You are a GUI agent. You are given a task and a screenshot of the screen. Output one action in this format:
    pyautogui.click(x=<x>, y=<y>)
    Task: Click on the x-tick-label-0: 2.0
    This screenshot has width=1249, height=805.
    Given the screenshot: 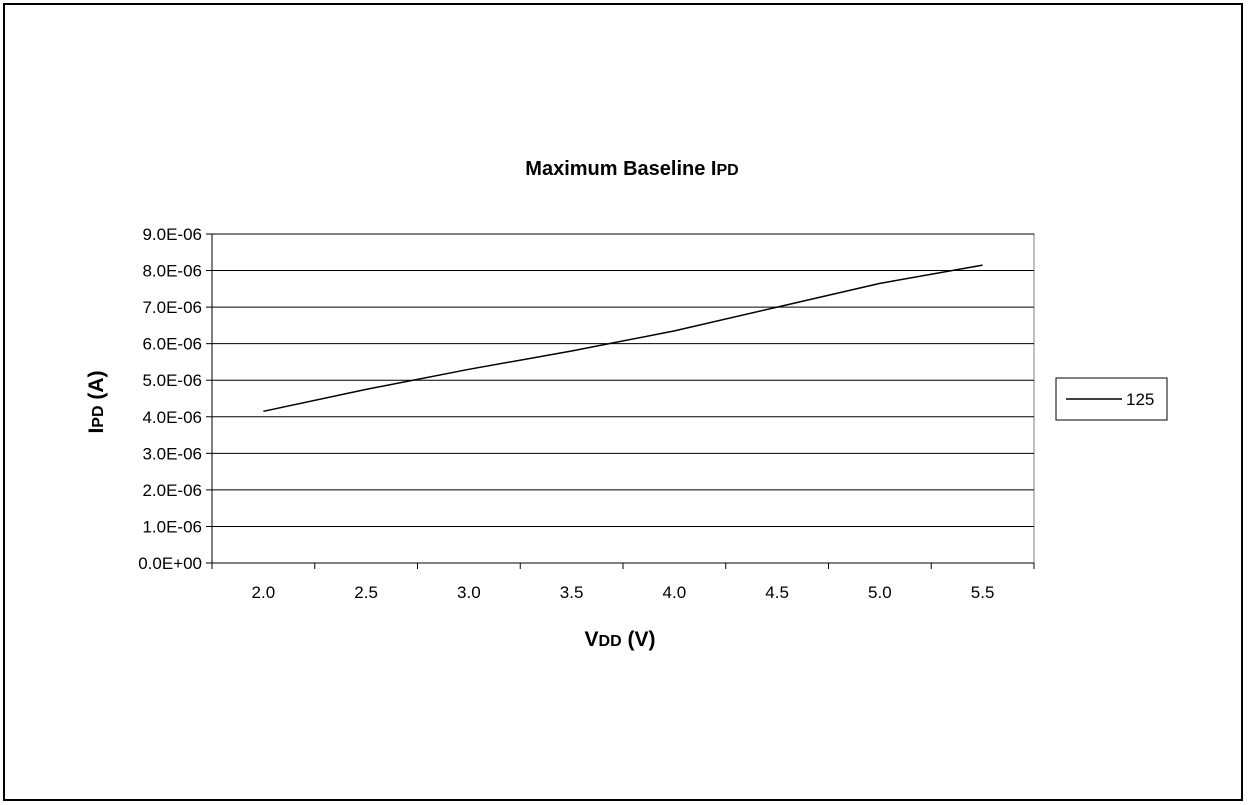 What is the action you would take?
    pyautogui.click(x=264, y=592)
    